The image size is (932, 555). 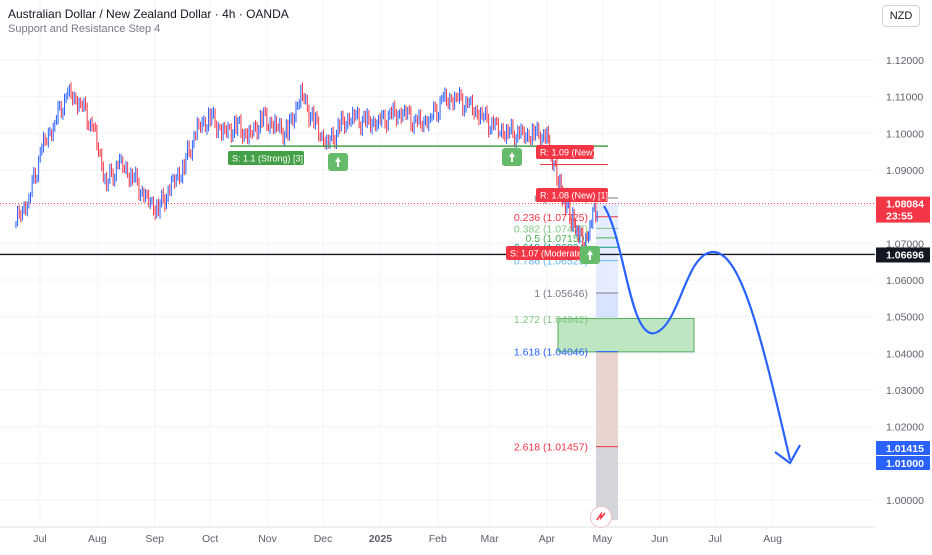 I want to click on price-tick-label: 1.11000, so click(x=904, y=98).